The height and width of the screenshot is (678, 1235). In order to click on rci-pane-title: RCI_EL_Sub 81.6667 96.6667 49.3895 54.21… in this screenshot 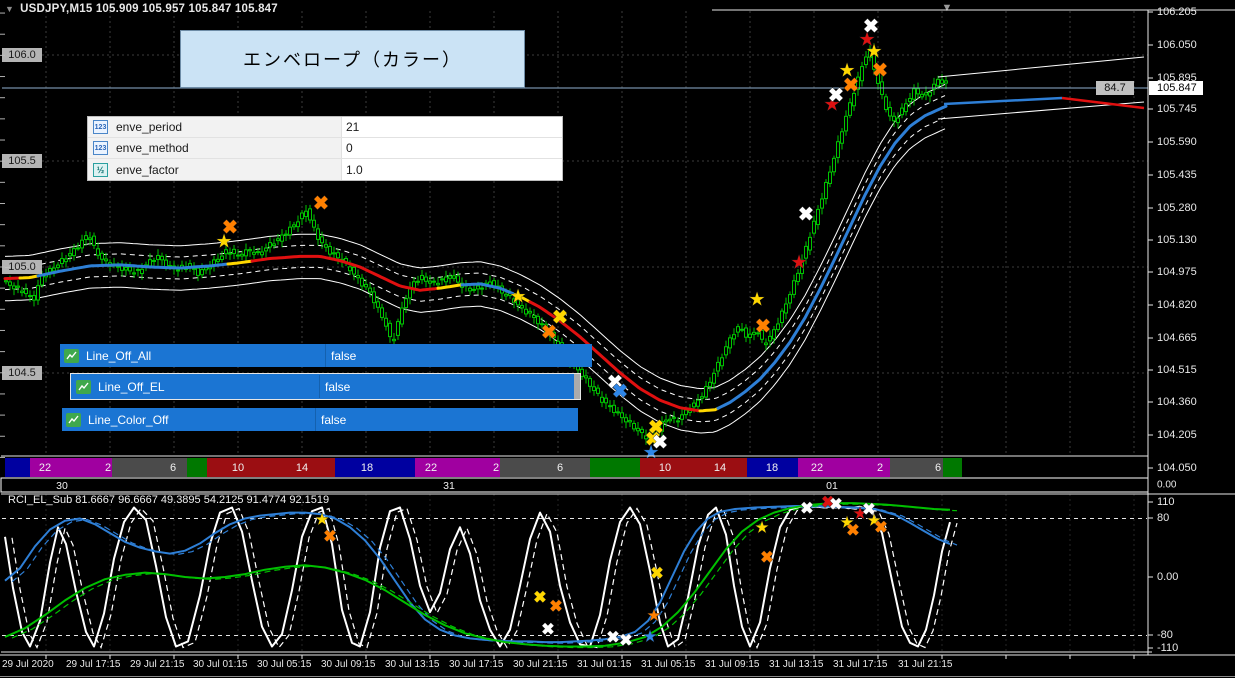, I will do `click(168, 500)`.